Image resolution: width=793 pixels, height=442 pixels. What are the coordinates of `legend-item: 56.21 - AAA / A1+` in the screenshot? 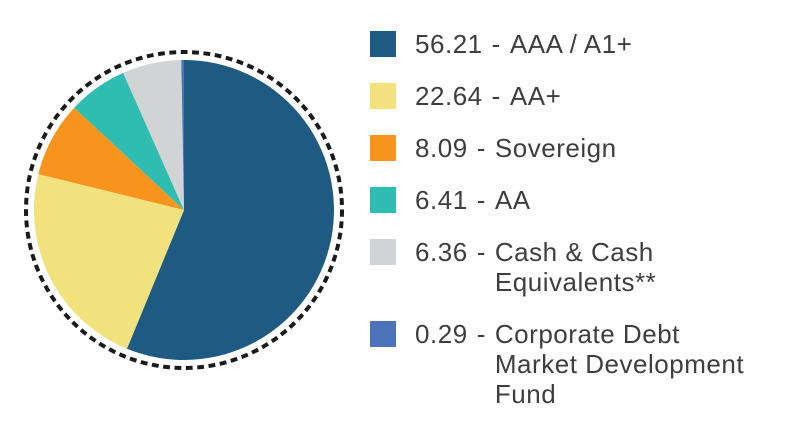 It's located at (581, 44).